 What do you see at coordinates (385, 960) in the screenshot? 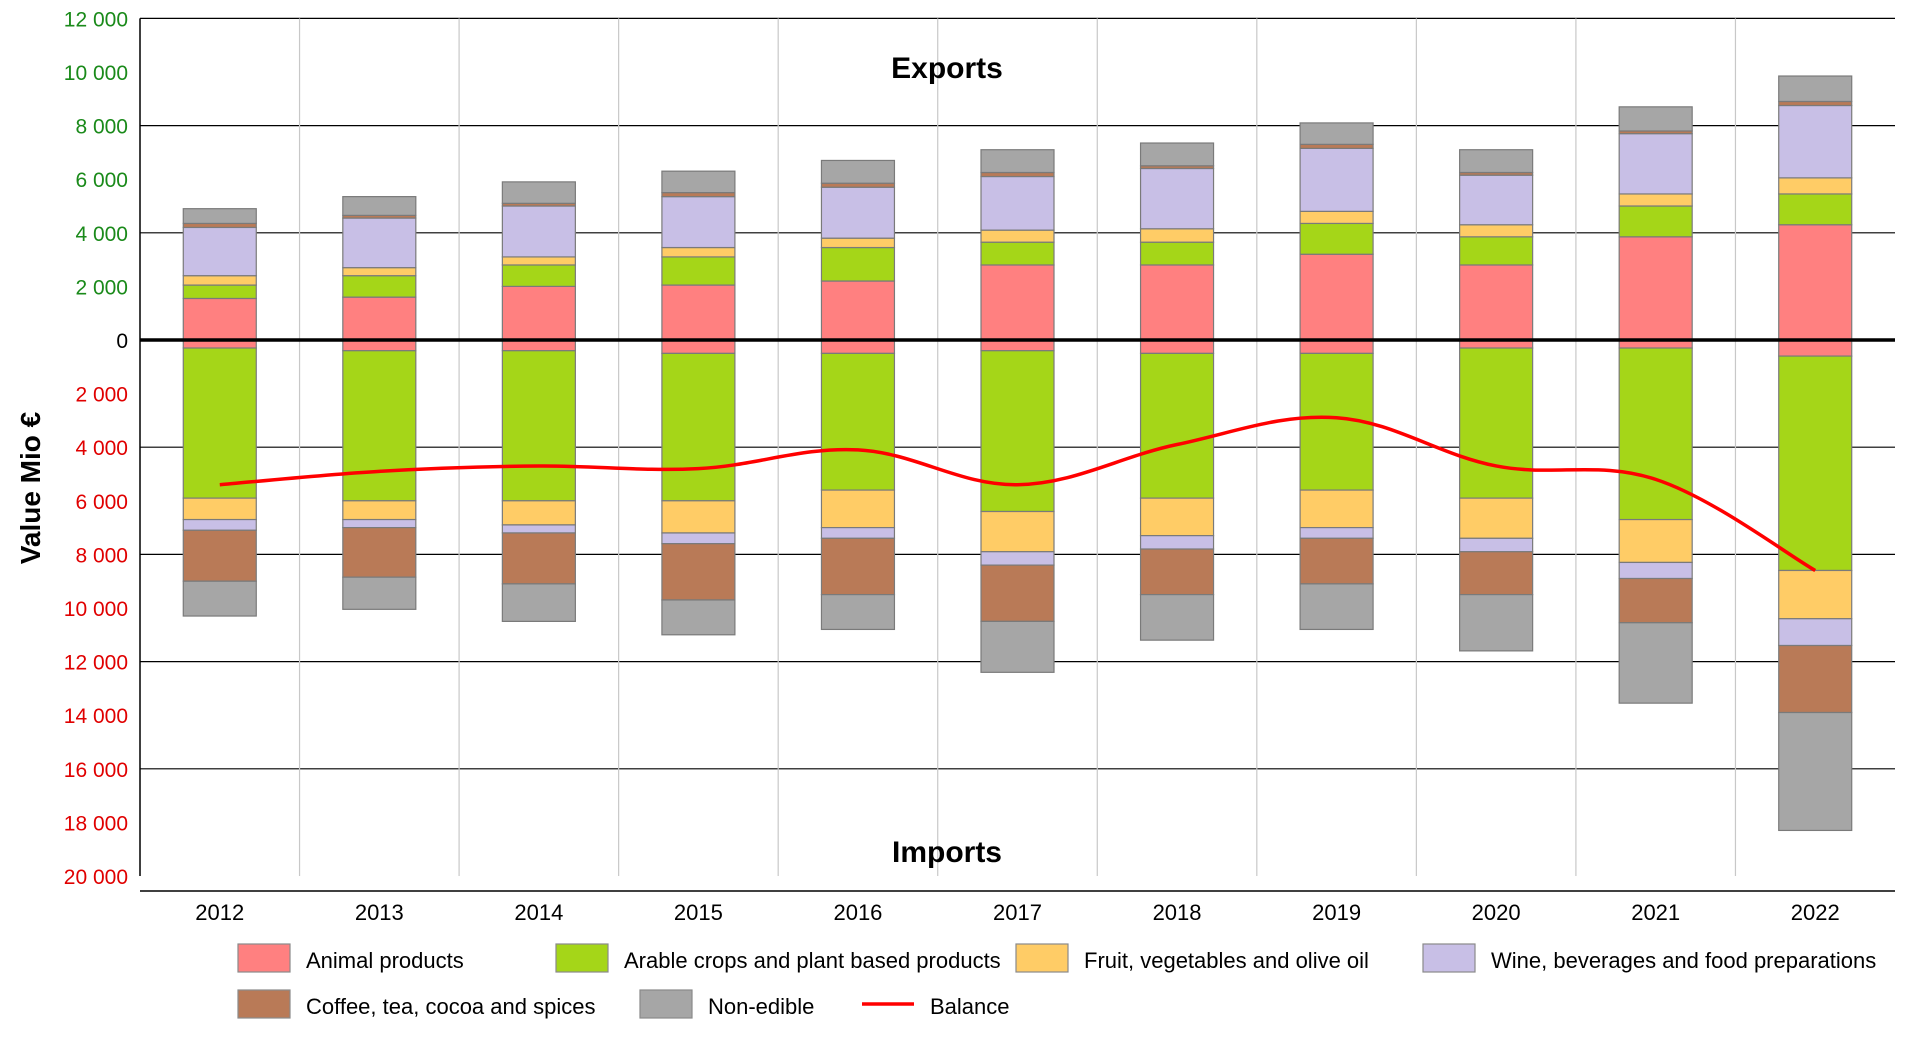
I see `legend-label: Animal products` at bounding box center [385, 960].